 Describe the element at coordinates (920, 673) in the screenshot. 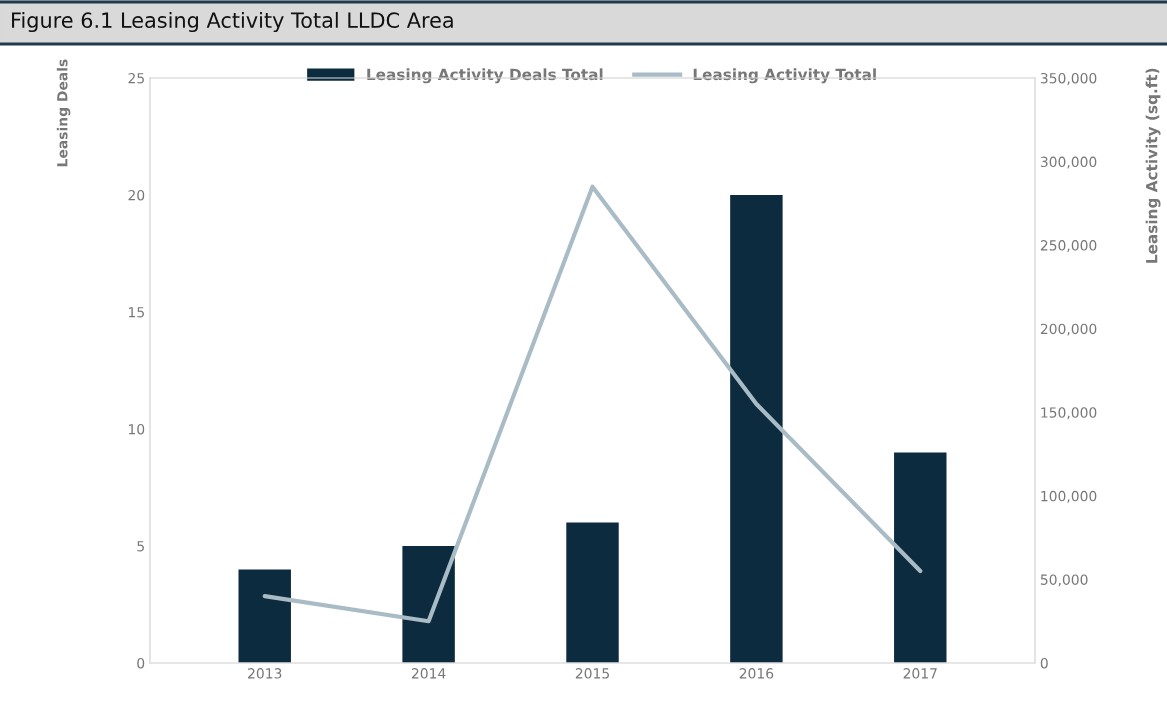

I see `x-tick-label: 2017` at that location.